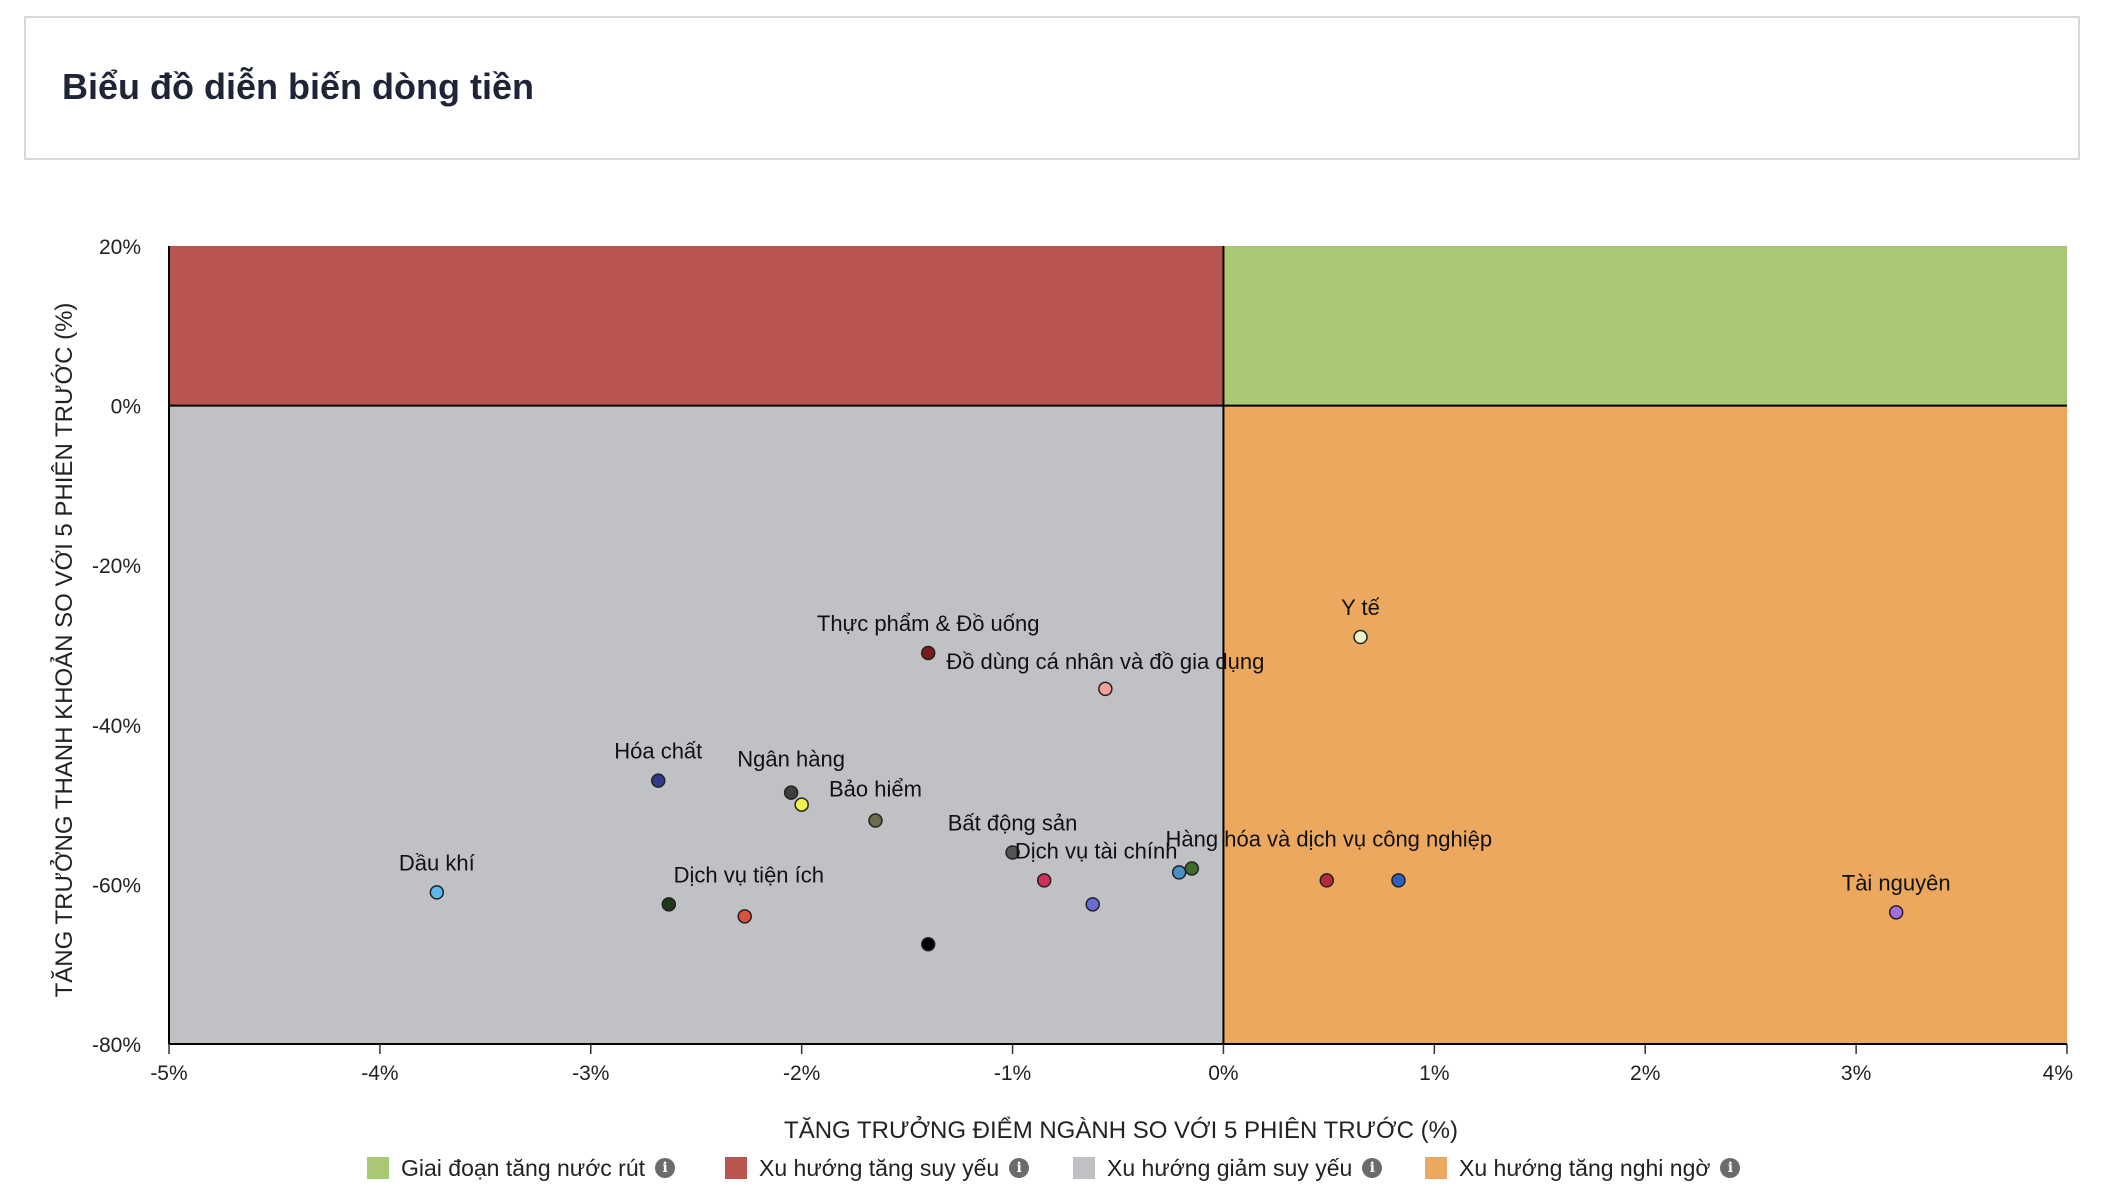 This screenshot has height=1198, width=2103. Describe the element at coordinates (379, 1073) in the screenshot. I see `x-tick-label: -4%` at that location.